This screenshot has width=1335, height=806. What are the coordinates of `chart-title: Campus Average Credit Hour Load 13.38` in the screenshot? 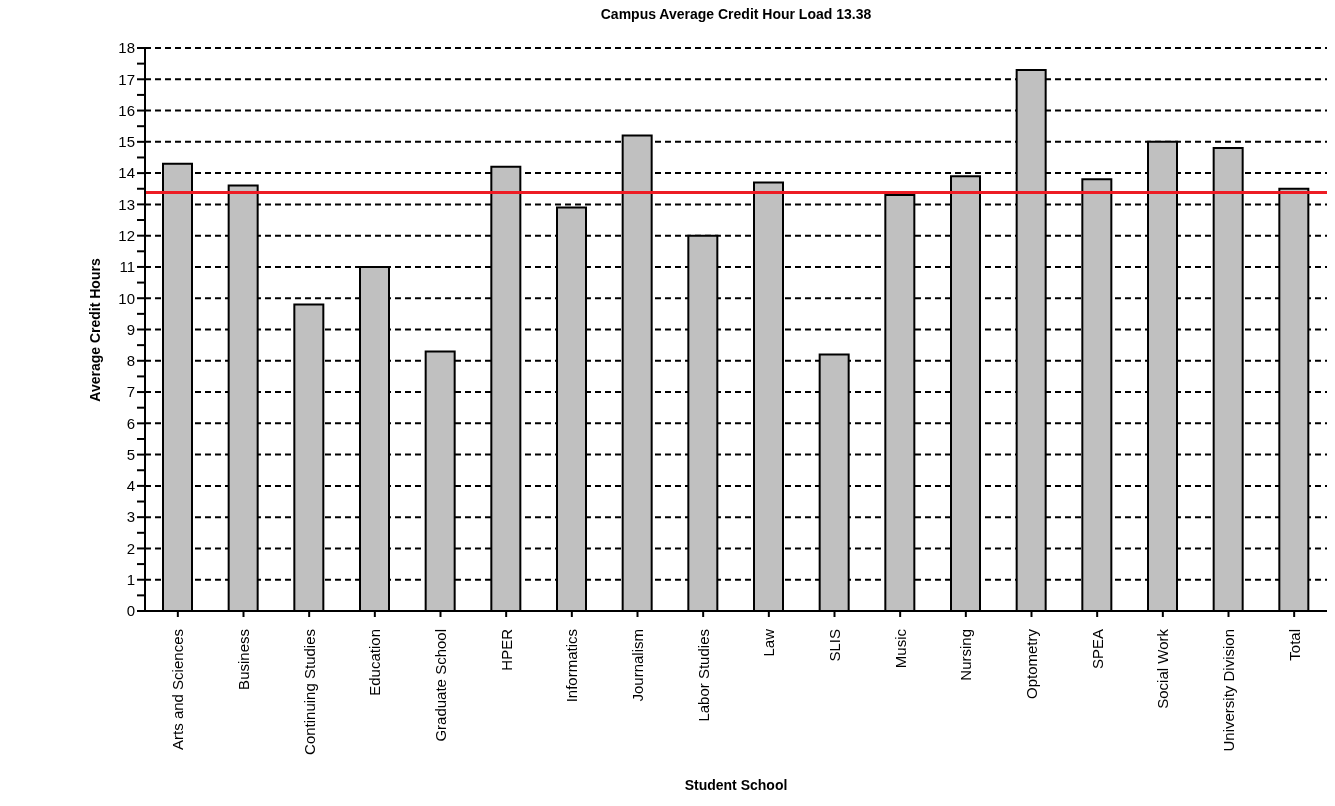 It's located at (736, 14).